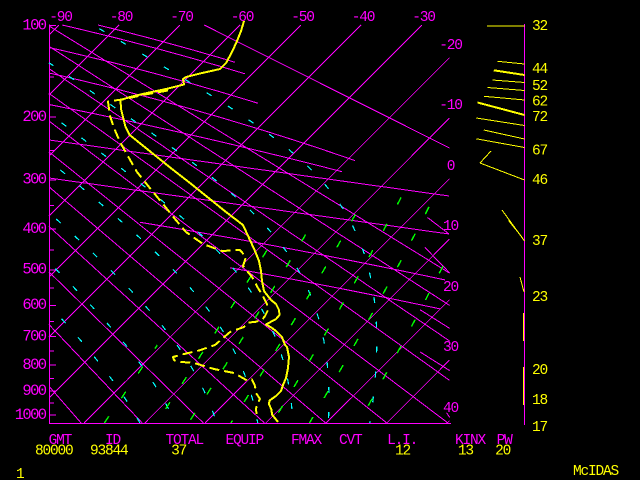 Image resolution: width=640 pixels, height=480 pixels. Describe the element at coordinates (34, 117) in the screenshot. I see `svg-text: 200` at that location.